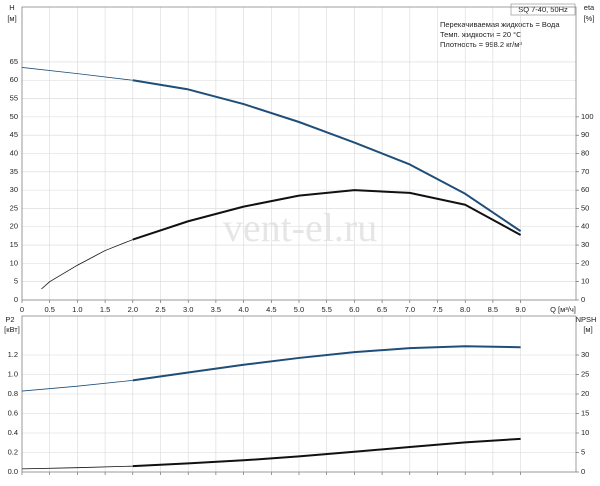  Describe the element at coordinates (585, 207) in the screenshot. I see `y2-tick-label: 50` at that location.